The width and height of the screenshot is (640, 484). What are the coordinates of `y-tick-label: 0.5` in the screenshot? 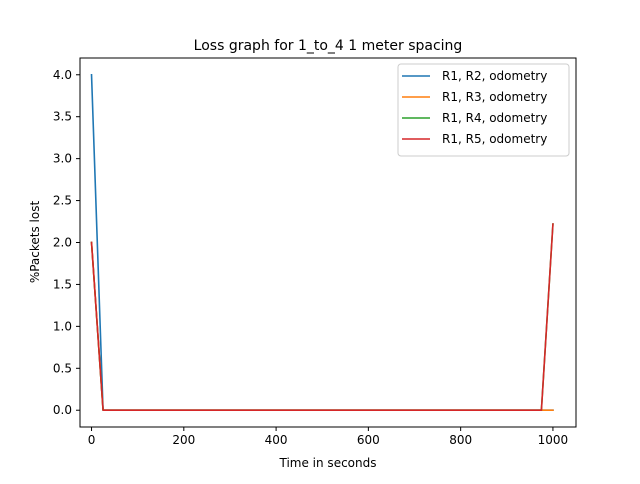 It's located at (62, 368).